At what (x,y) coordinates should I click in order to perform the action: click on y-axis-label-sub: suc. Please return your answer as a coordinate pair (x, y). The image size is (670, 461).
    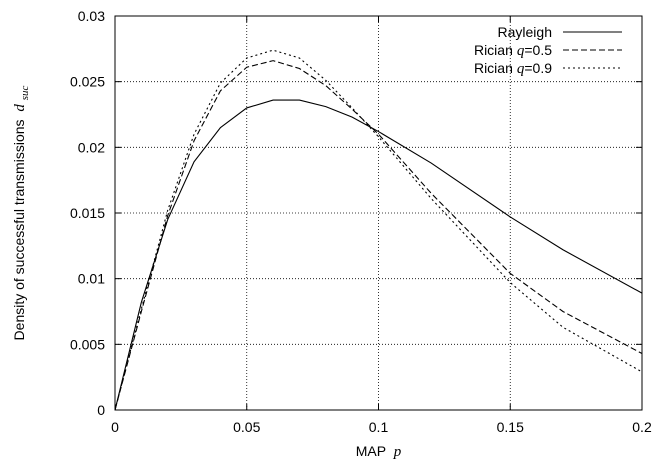
    Looking at the image, I should click on (25, 92).